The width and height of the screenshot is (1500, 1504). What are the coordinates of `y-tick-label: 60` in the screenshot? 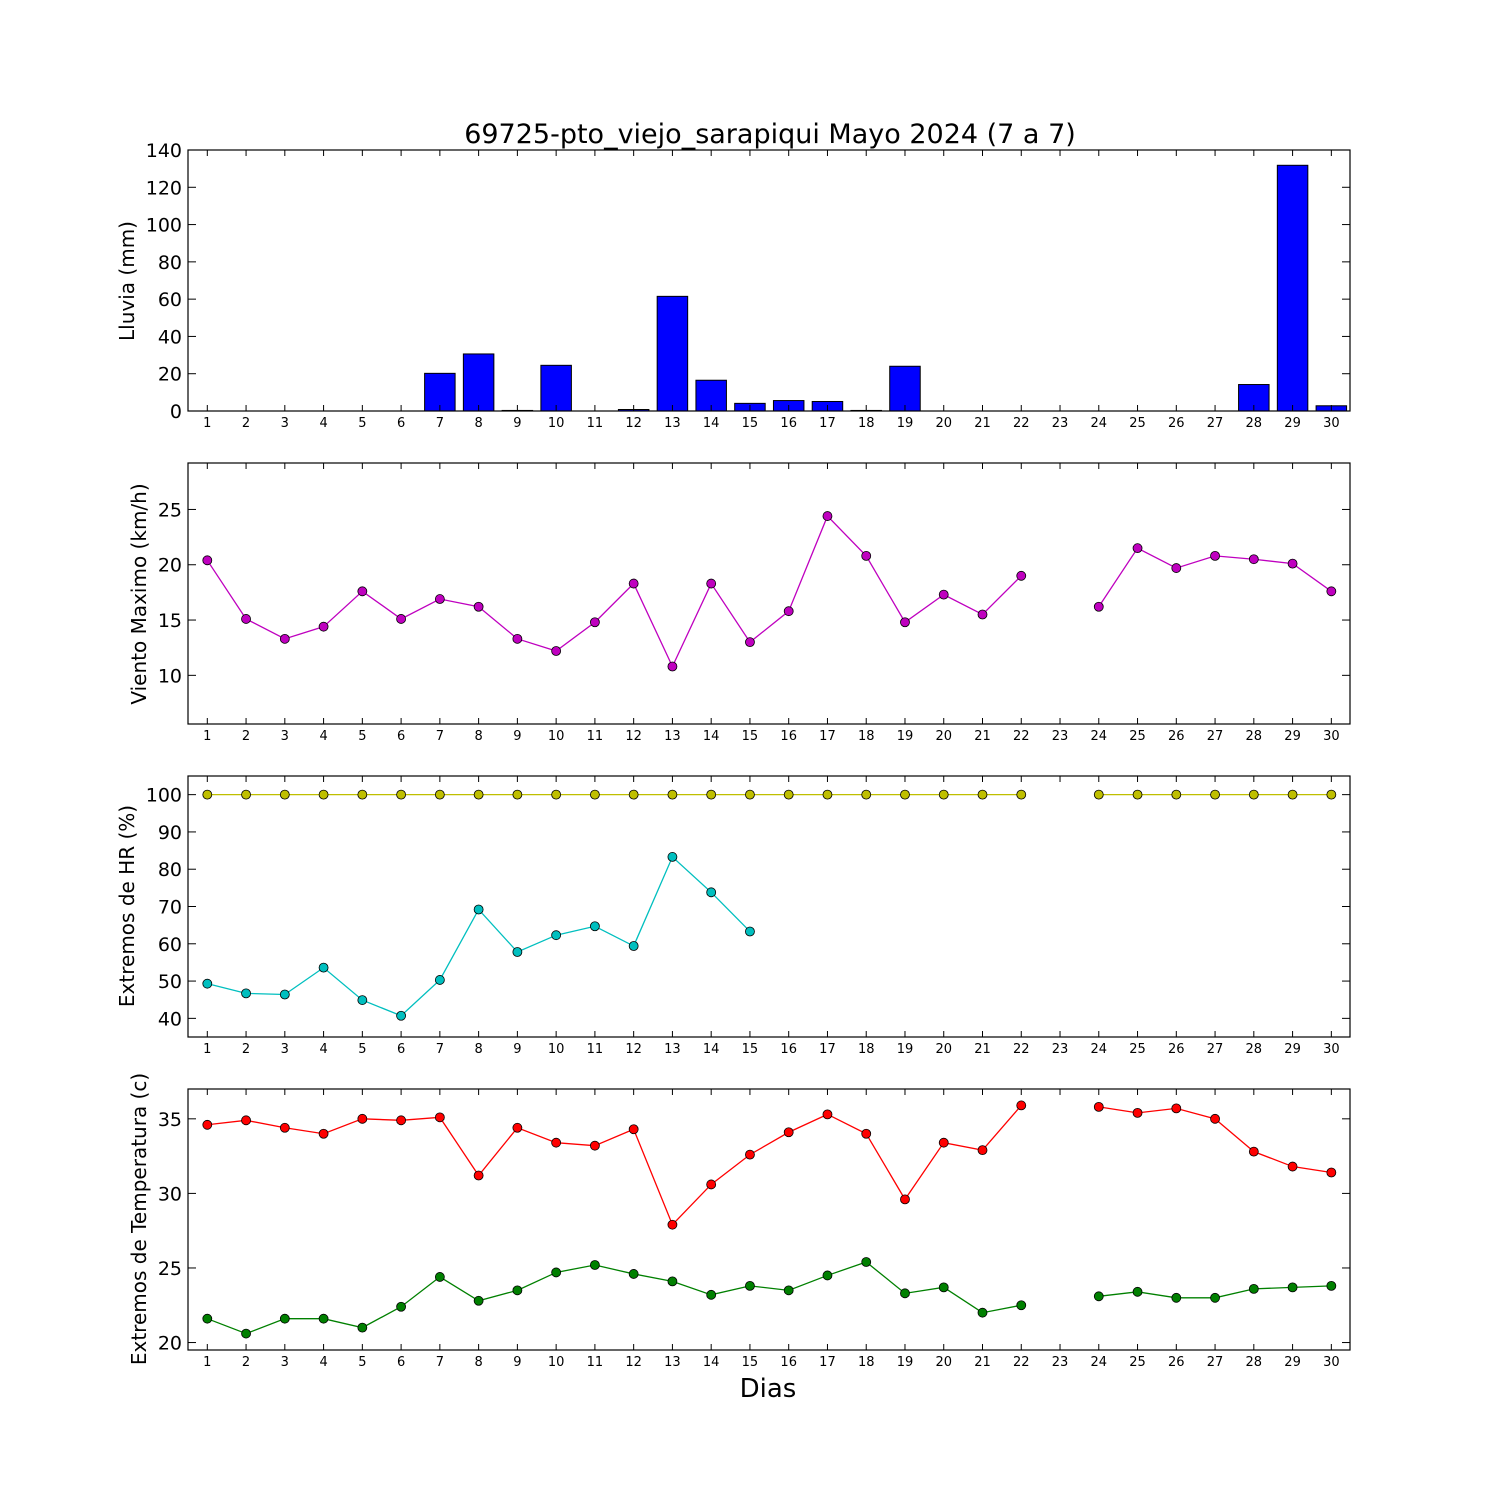 It's located at (170, 945).